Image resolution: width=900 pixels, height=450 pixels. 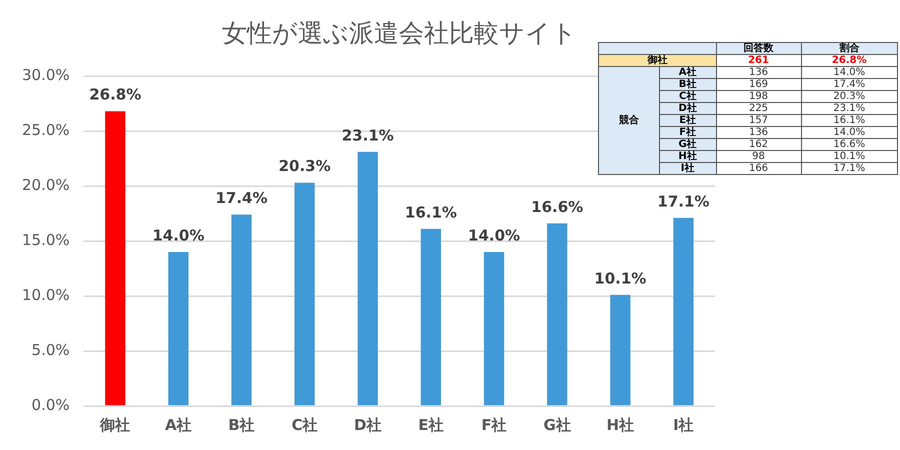 I want to click on x-tick-label: F社, so click(x=494, y=425).